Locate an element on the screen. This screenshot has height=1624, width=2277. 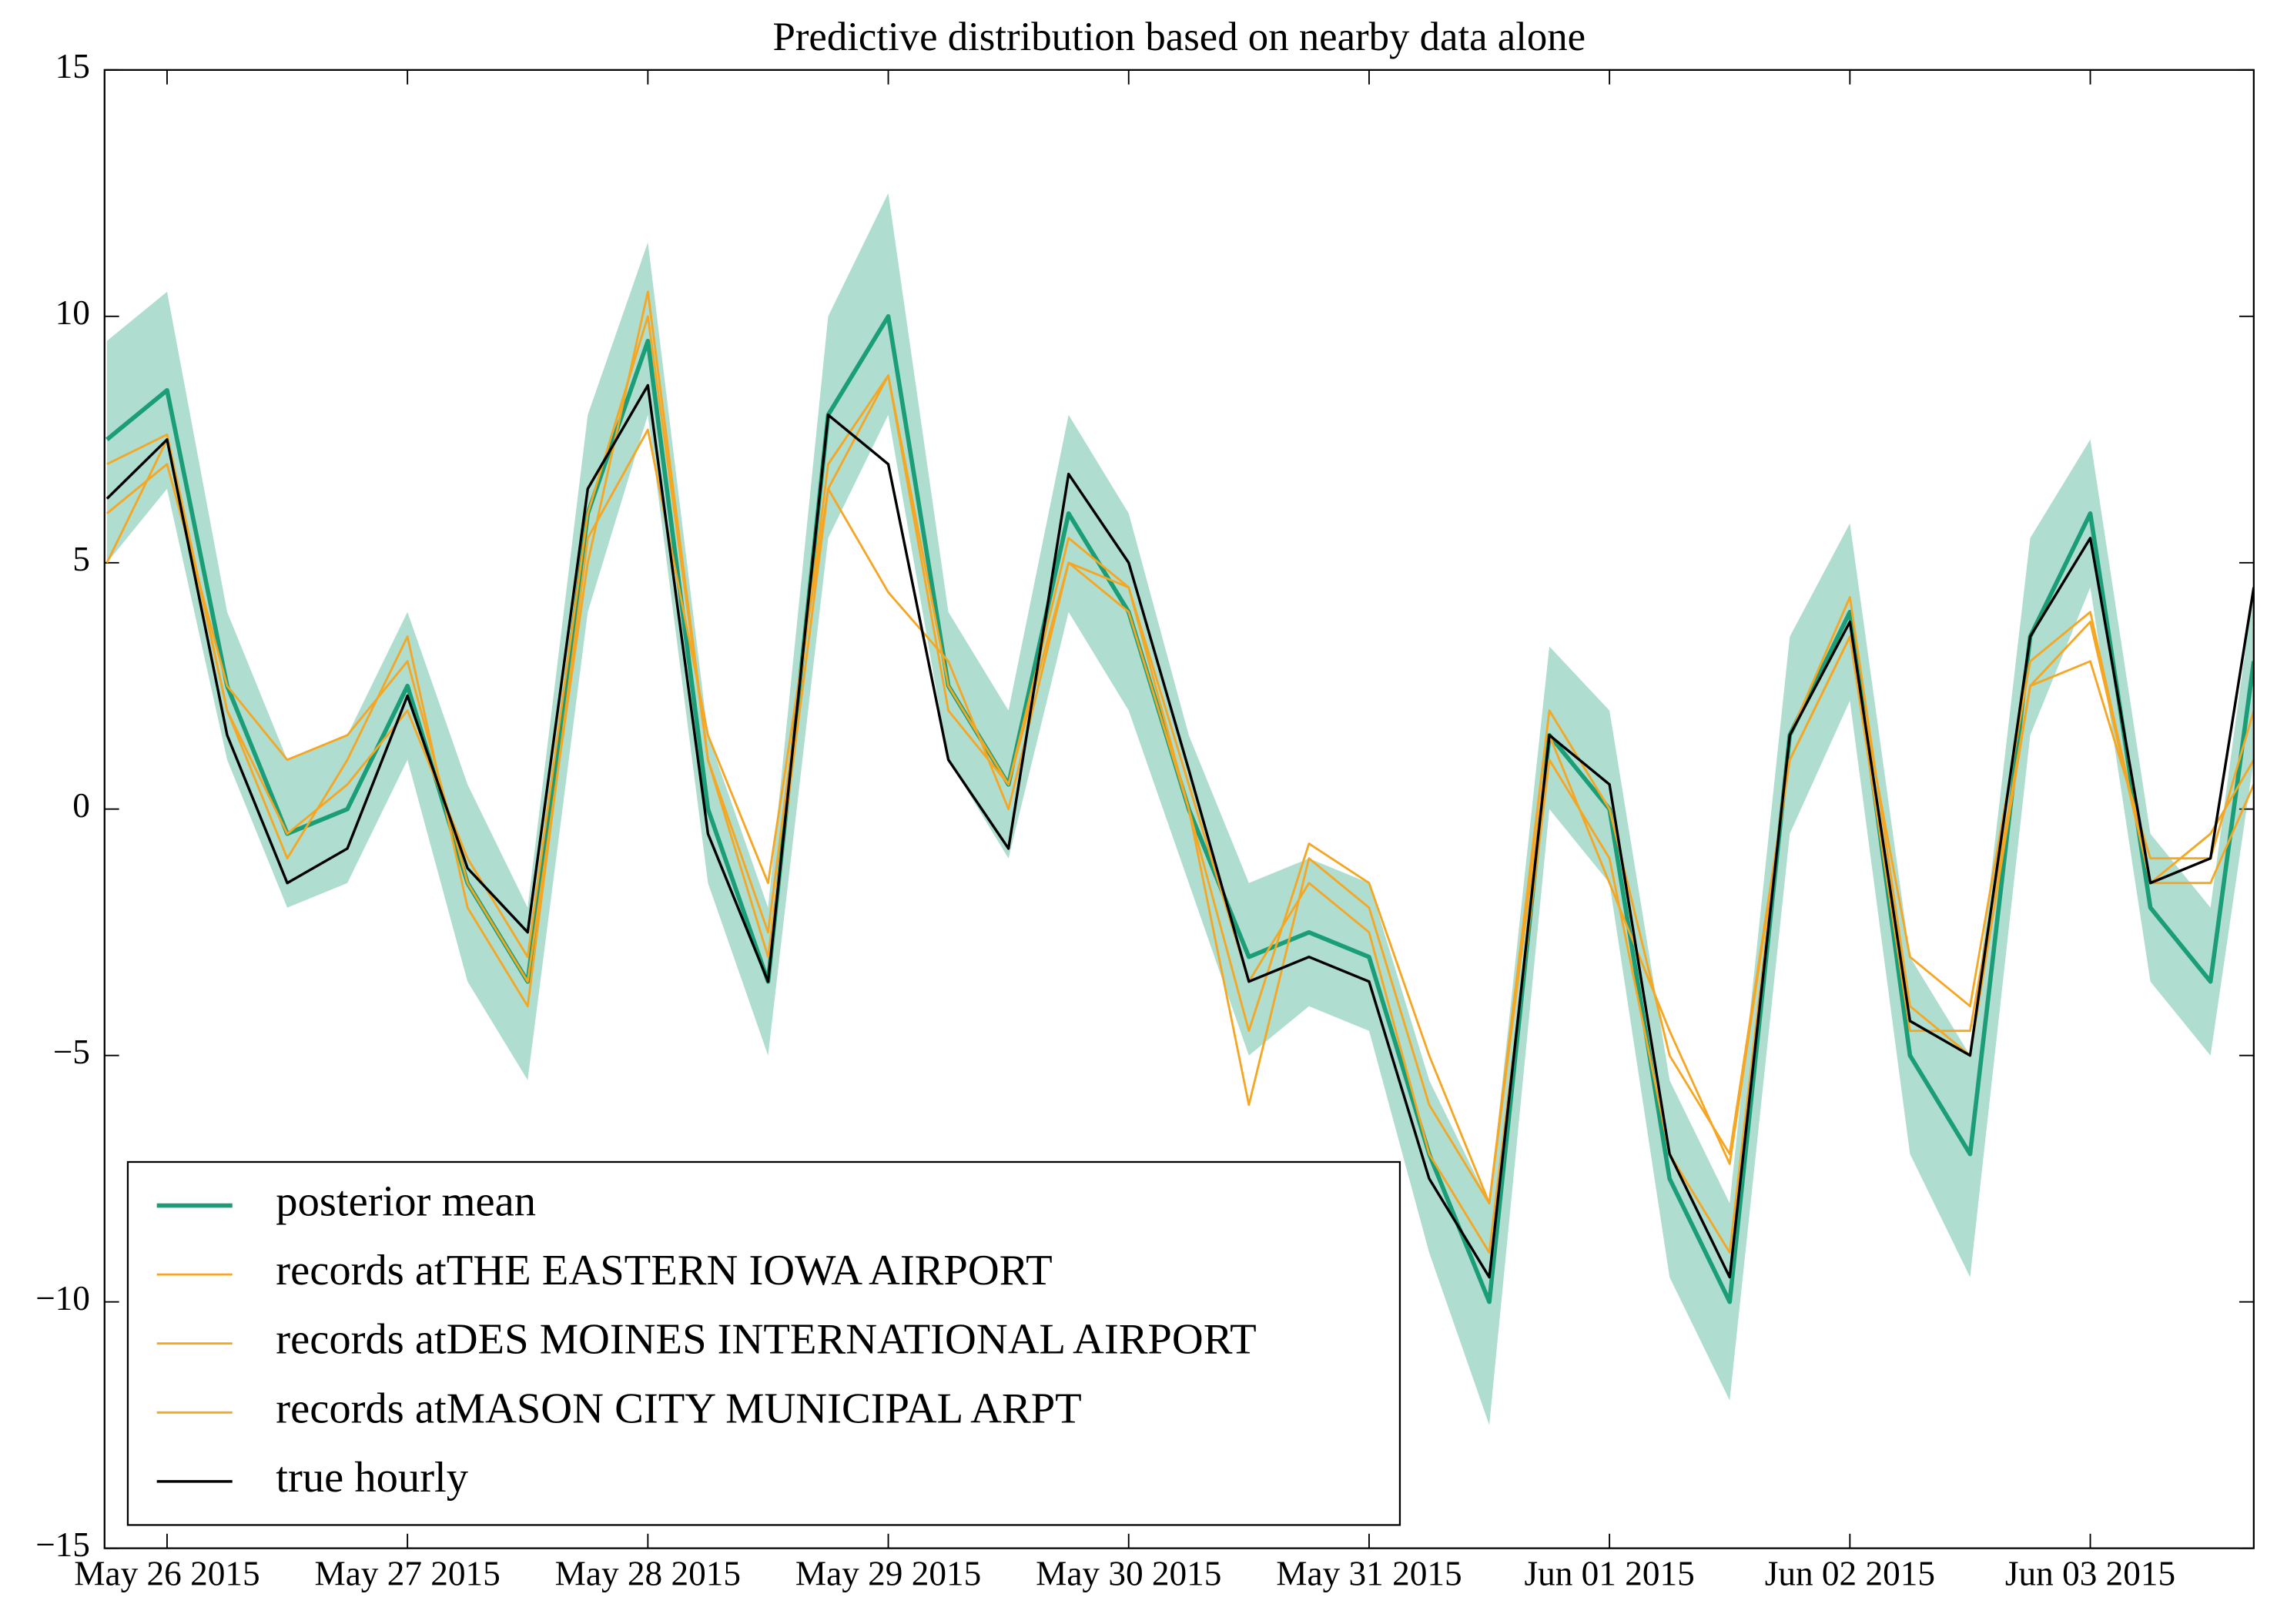
x-tick-label: May 30 2015 is located at coordinates (1128, 1574).